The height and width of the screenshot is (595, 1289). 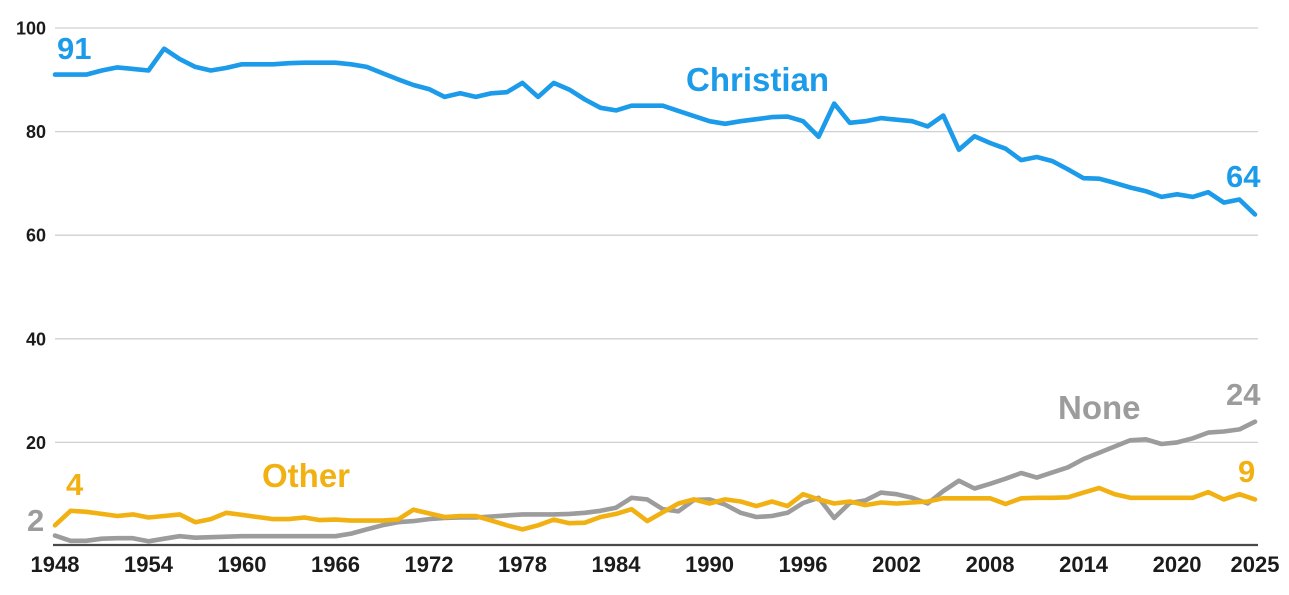 What do you see at coordinates (617, 564) in the screenshot?
I see `x-tick-label-1984: 1984` at bounding box center [617, 564].